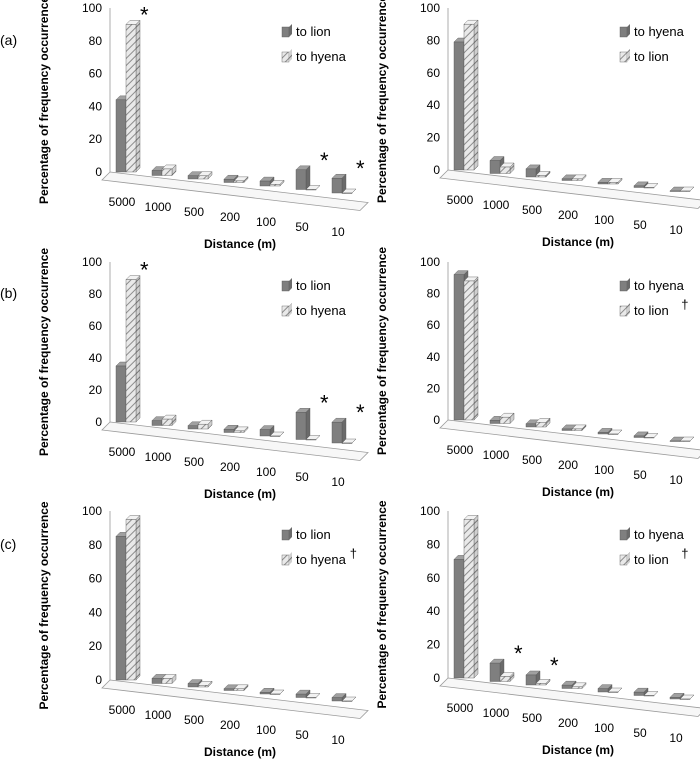 Image resolution: width=700 pixels, height=760 pixels. What do you see at coordinates (434, 357) in the screenshot?
I see `y-tick-label: 40` at bounding box center [434, 357].